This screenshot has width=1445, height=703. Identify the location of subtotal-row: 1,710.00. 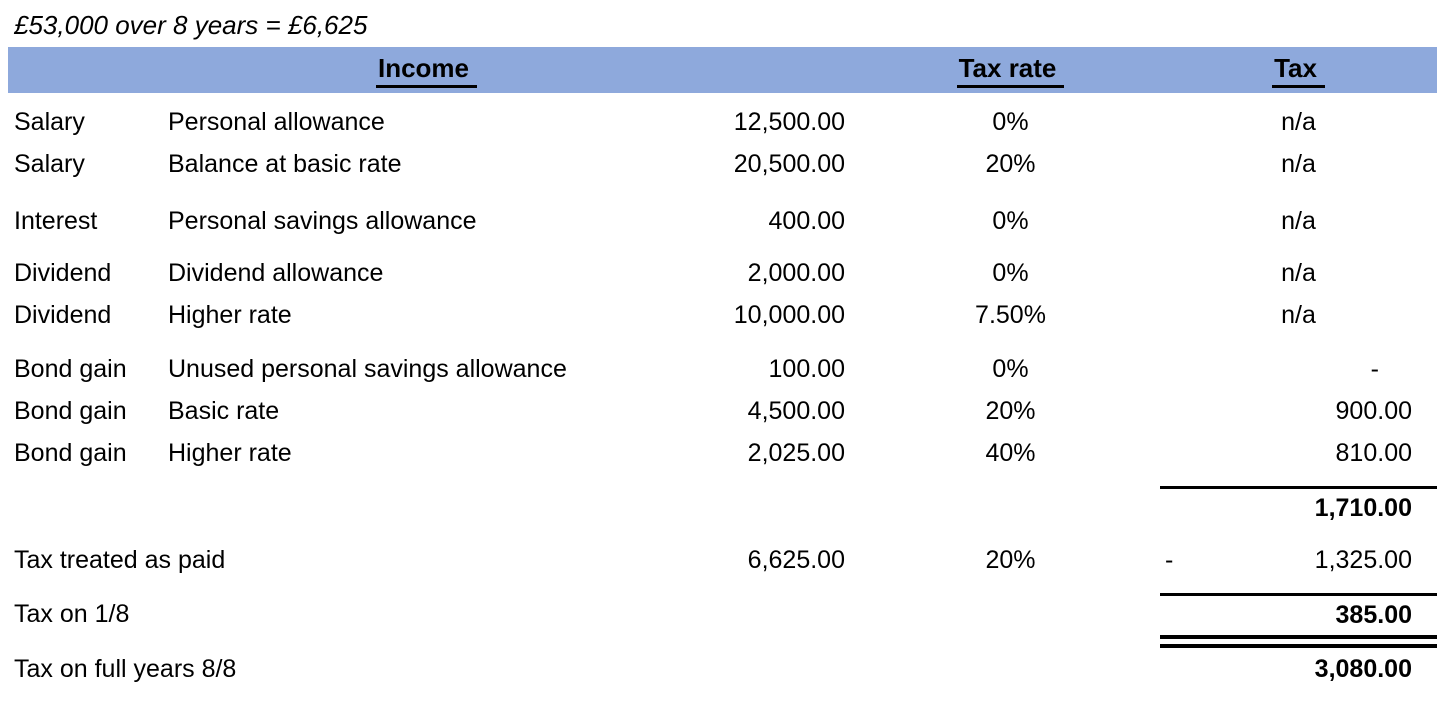
(722, 507).